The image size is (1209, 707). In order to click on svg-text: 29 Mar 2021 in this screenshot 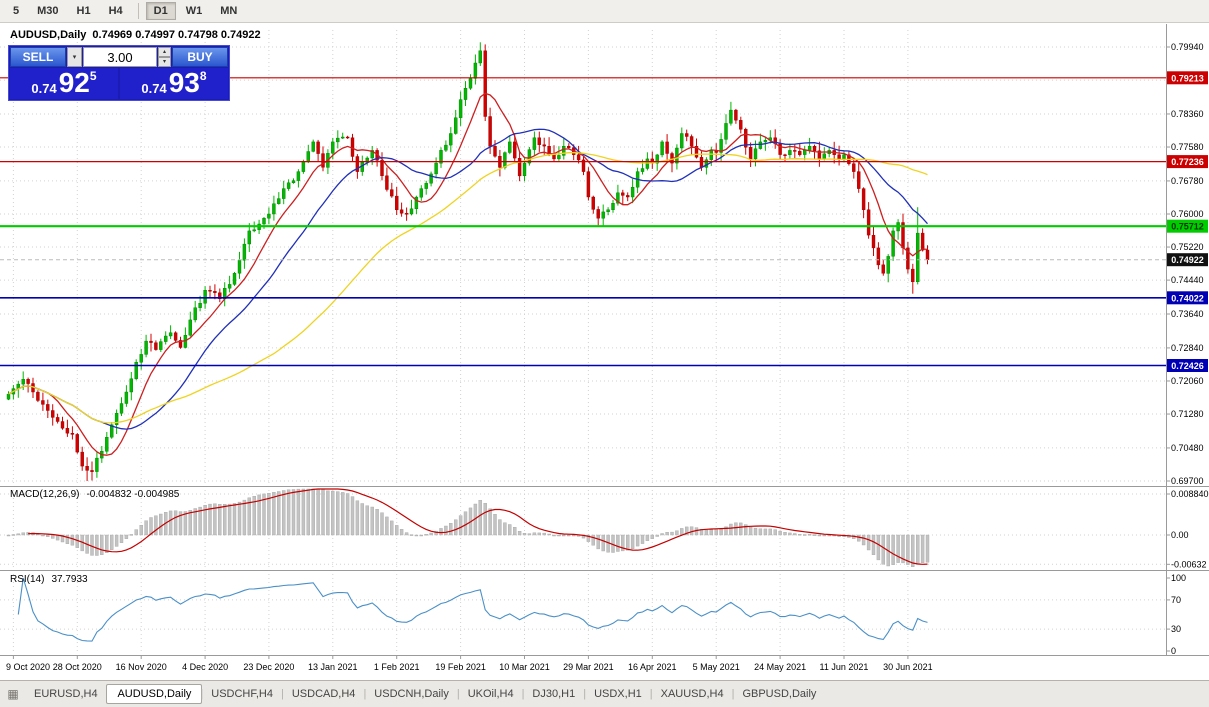, I will do `click(588, 667)`.